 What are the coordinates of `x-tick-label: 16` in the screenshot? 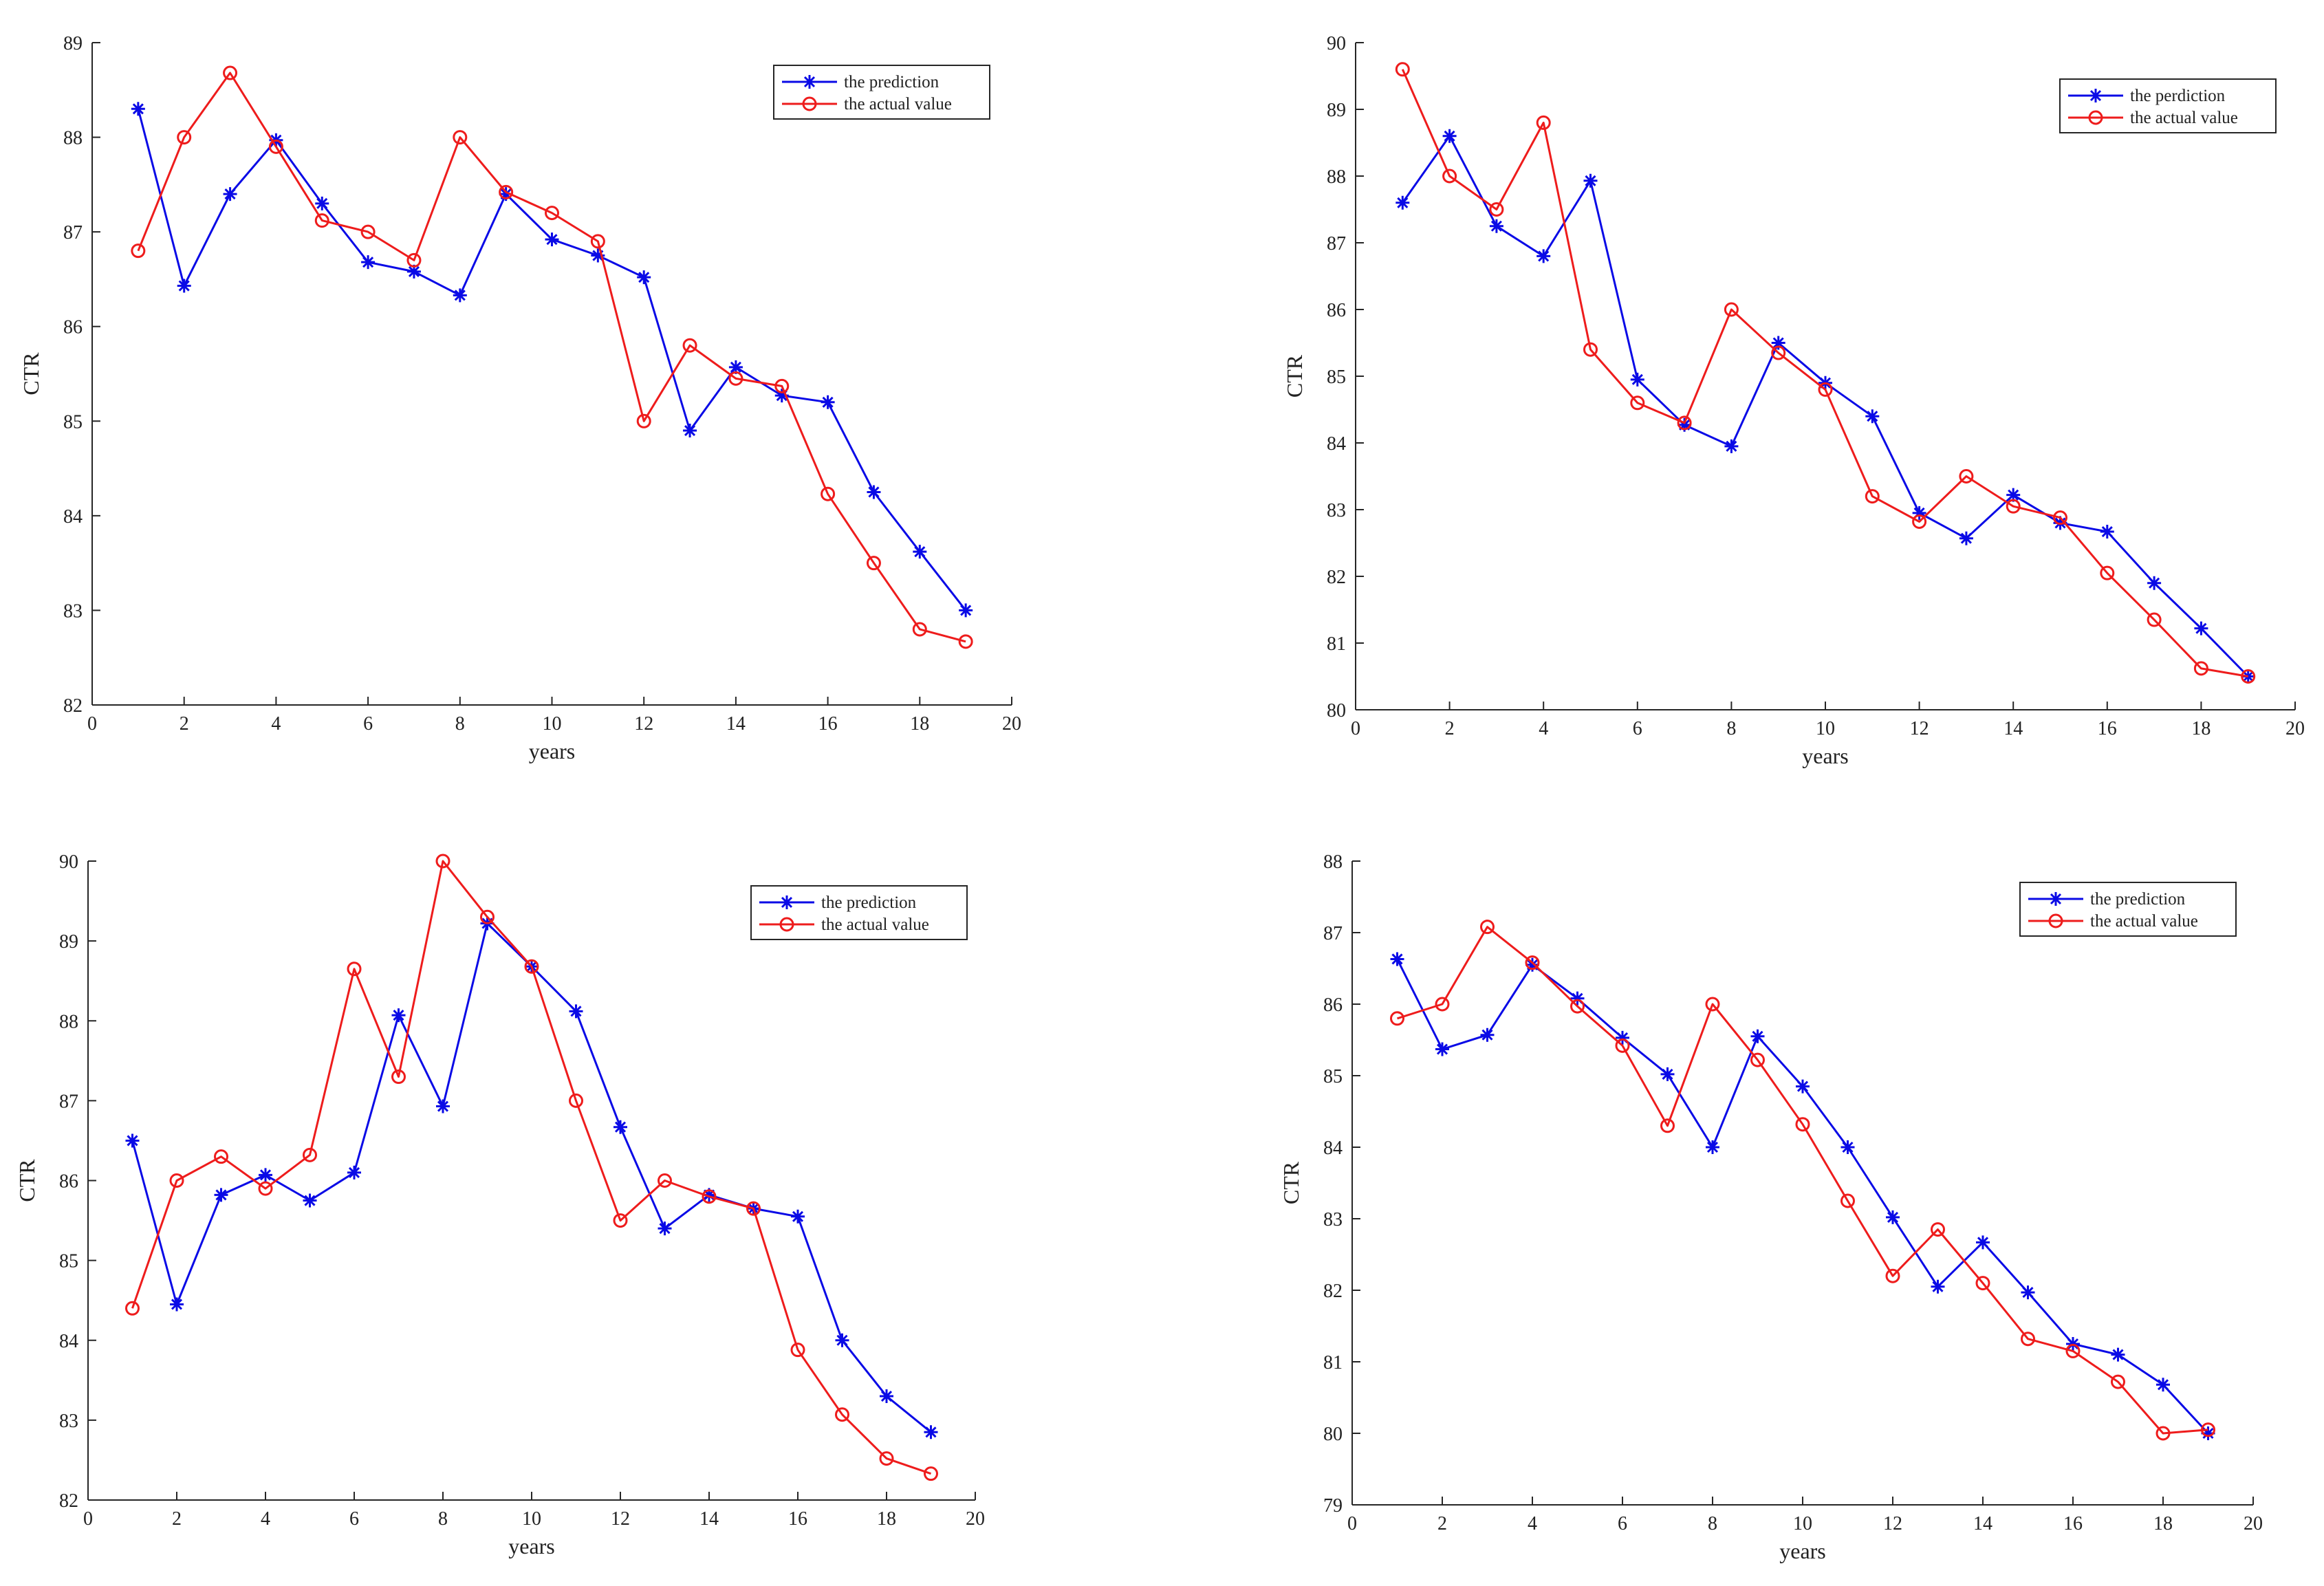 It's located at (798, 1519).